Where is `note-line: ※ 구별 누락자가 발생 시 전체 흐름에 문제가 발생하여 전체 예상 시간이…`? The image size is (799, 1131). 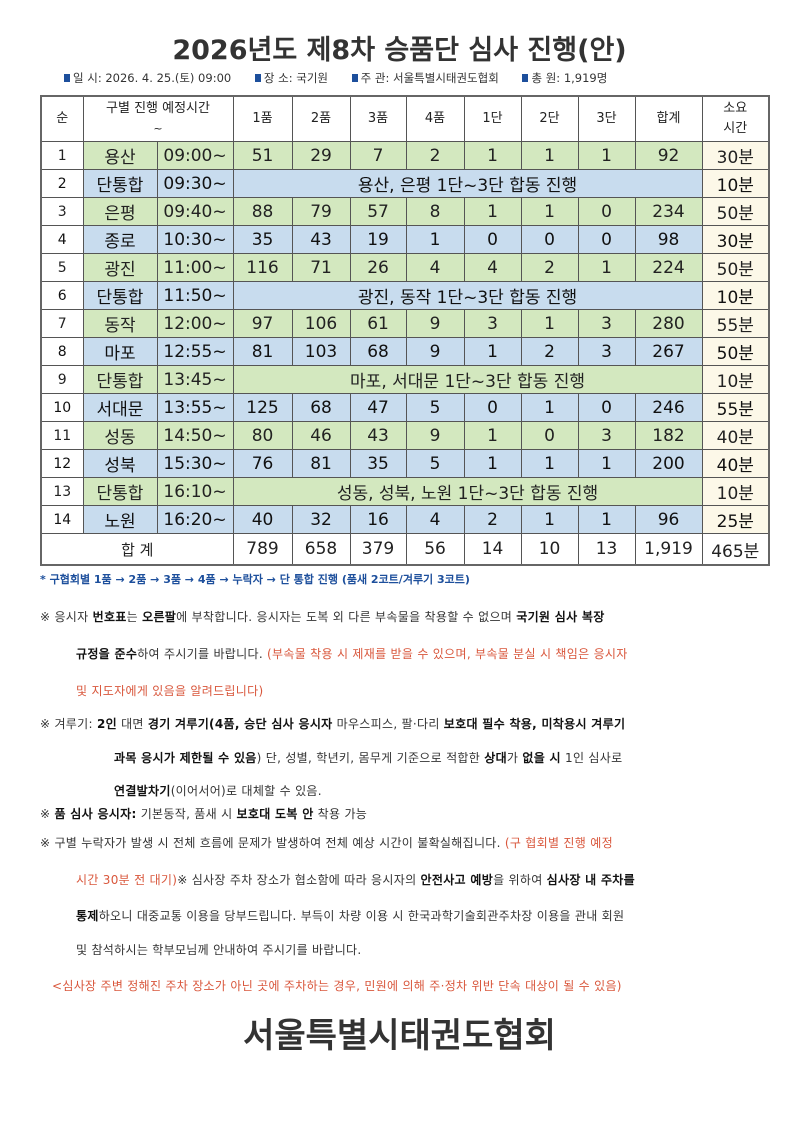
note-line: ※ 구별 누락자가 발생 시 전체 흐름에 문제가 발생하여 전체 예상 시간이… is located at coordinates (326, 842).